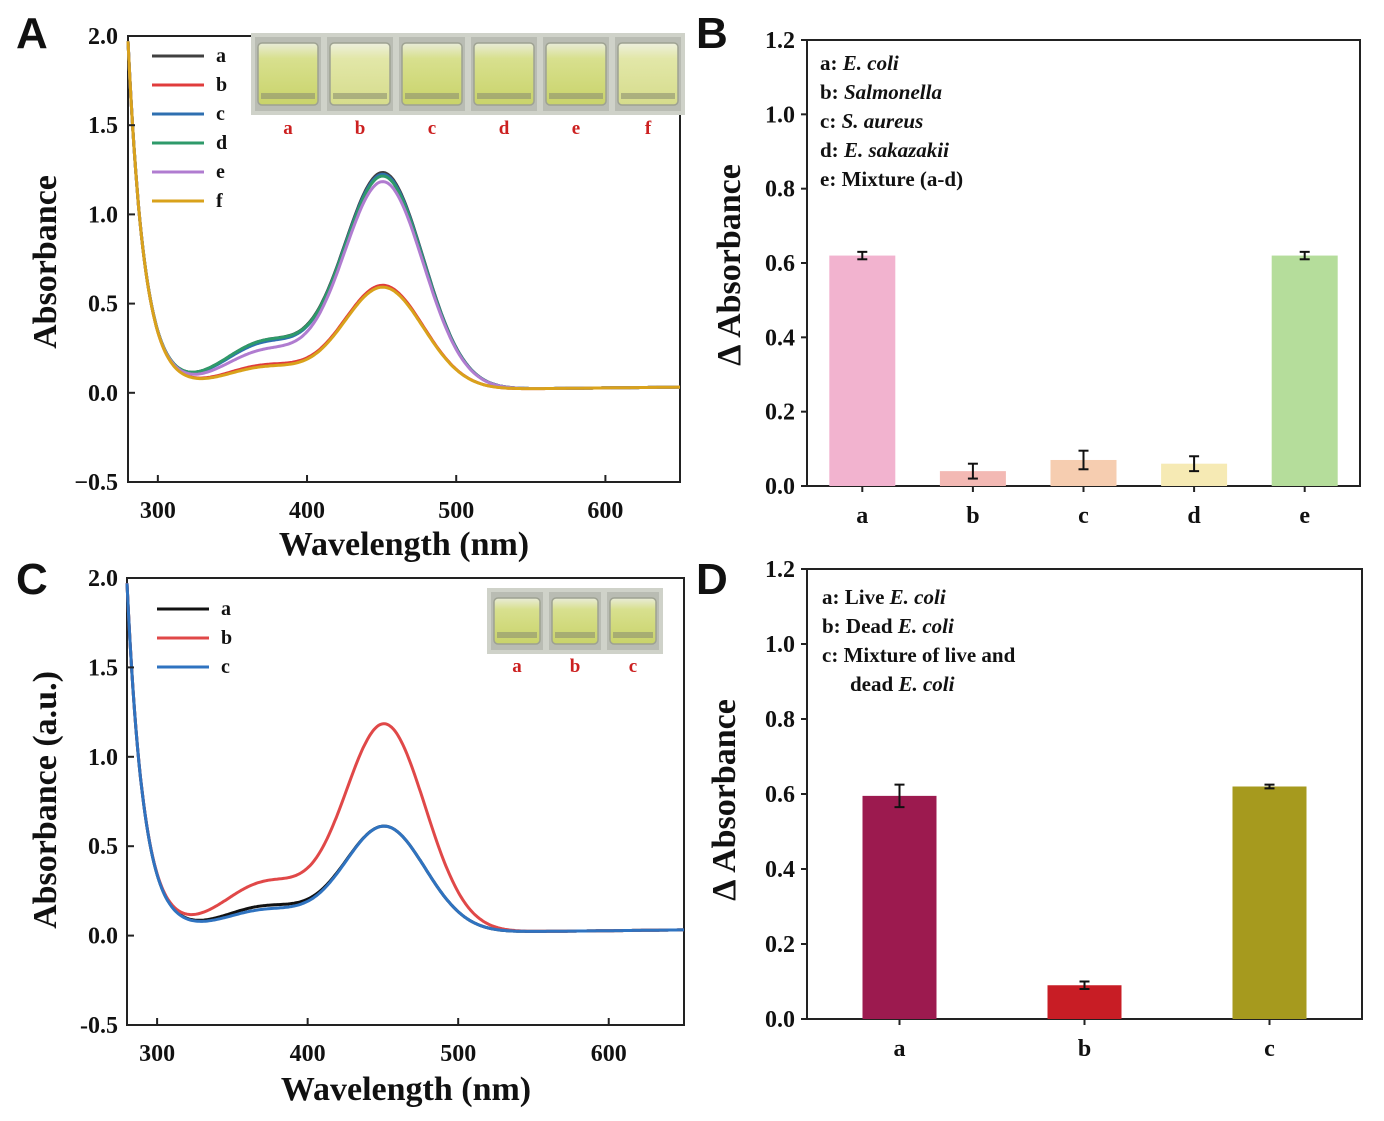 This screenshot has height=1121, width=1384. I want to click on x-category-label-d: d, so click(1194, 516).